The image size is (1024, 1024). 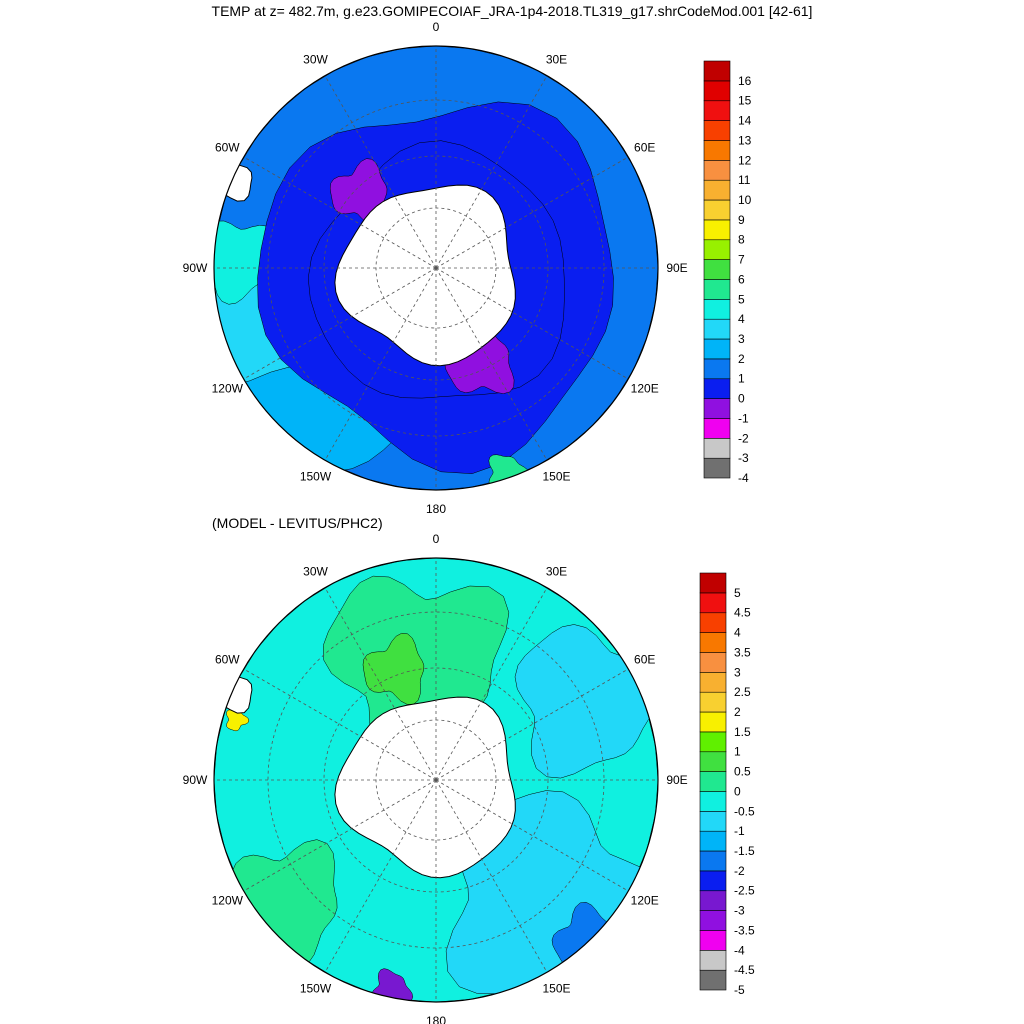 I want to click on colorbar-tick-label: -0.5, so click(x=744, y=811).